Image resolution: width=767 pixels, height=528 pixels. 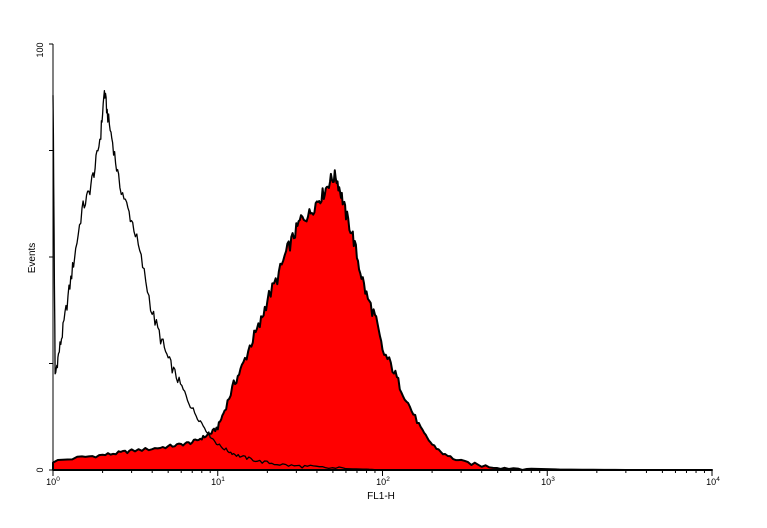 What do you see at coordinates (53, 481) in the screenshot?
I see `x-tick-label-1: 10⁰` at bounding box center [53, 481].